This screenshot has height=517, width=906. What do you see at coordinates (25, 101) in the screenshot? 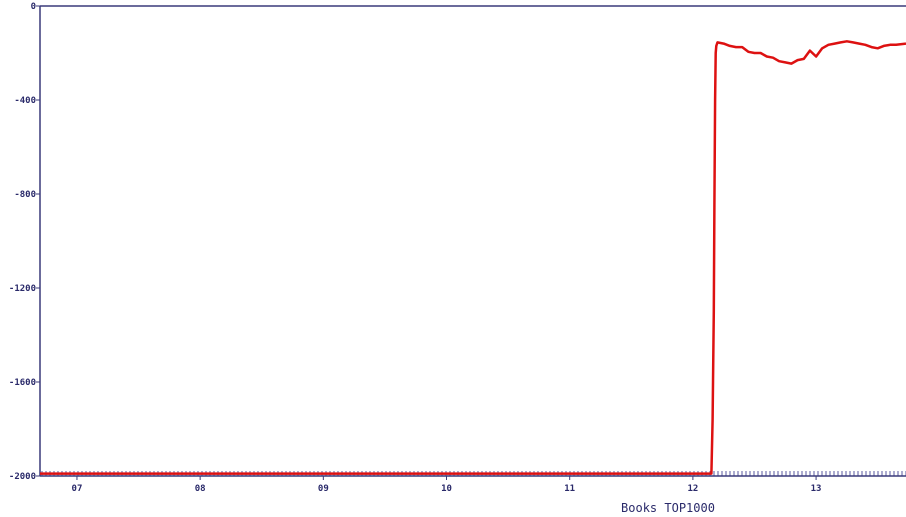
I see `y-tick-label: -400` at bounding box center [25, 101].